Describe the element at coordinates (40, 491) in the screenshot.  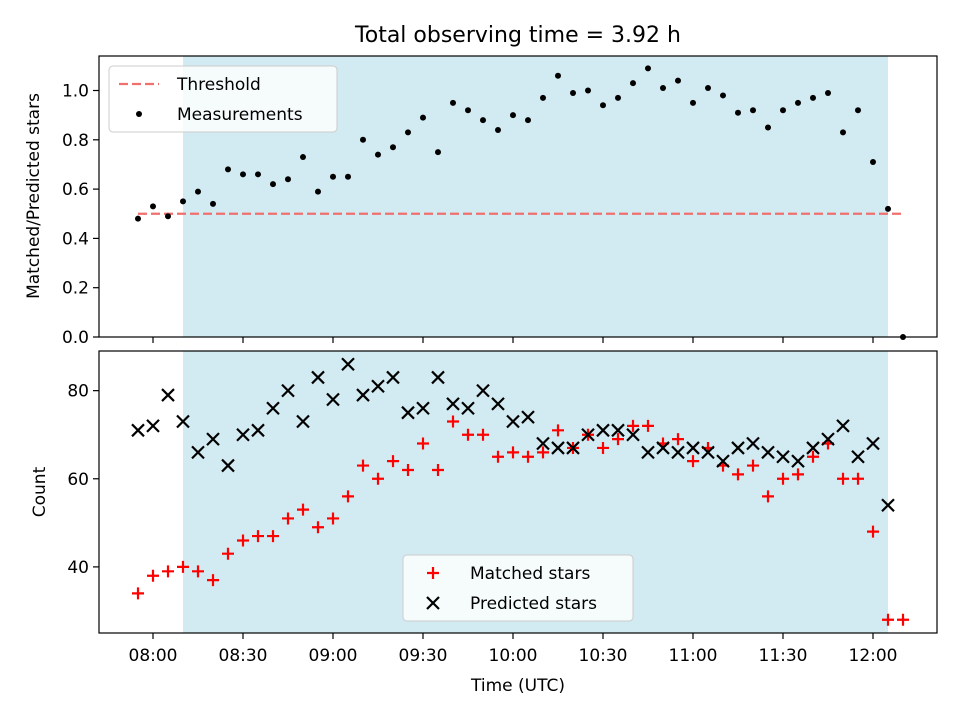
I see `bottom-y-axis-label: Count` at that location.